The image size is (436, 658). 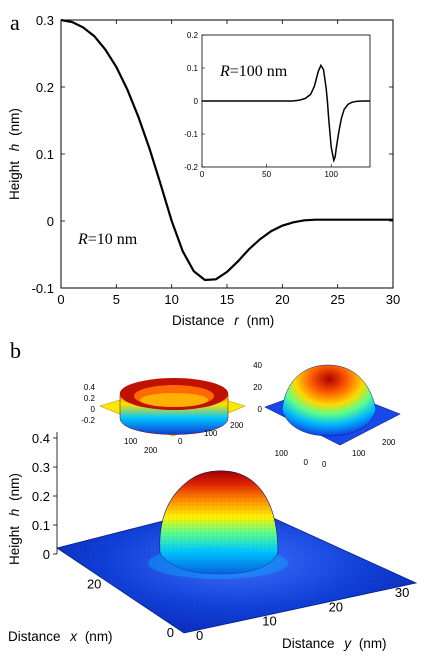 I want to click on inset-y-tick-label: -0.2, so click(x=191, y=167).